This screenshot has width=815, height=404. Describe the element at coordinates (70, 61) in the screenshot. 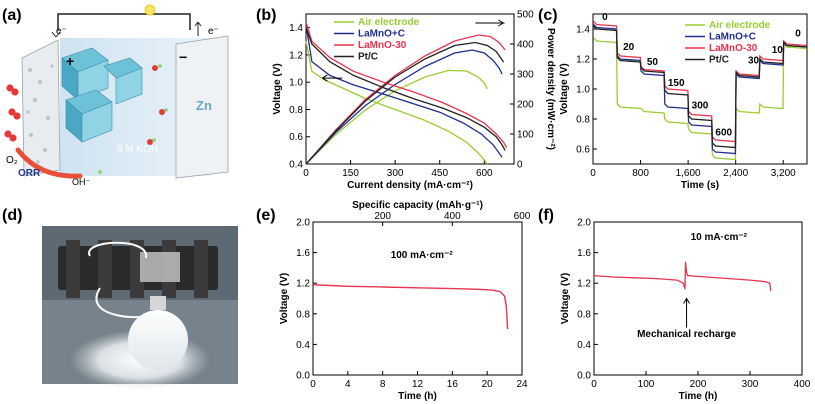

I see `plus-sign: +` at that location.